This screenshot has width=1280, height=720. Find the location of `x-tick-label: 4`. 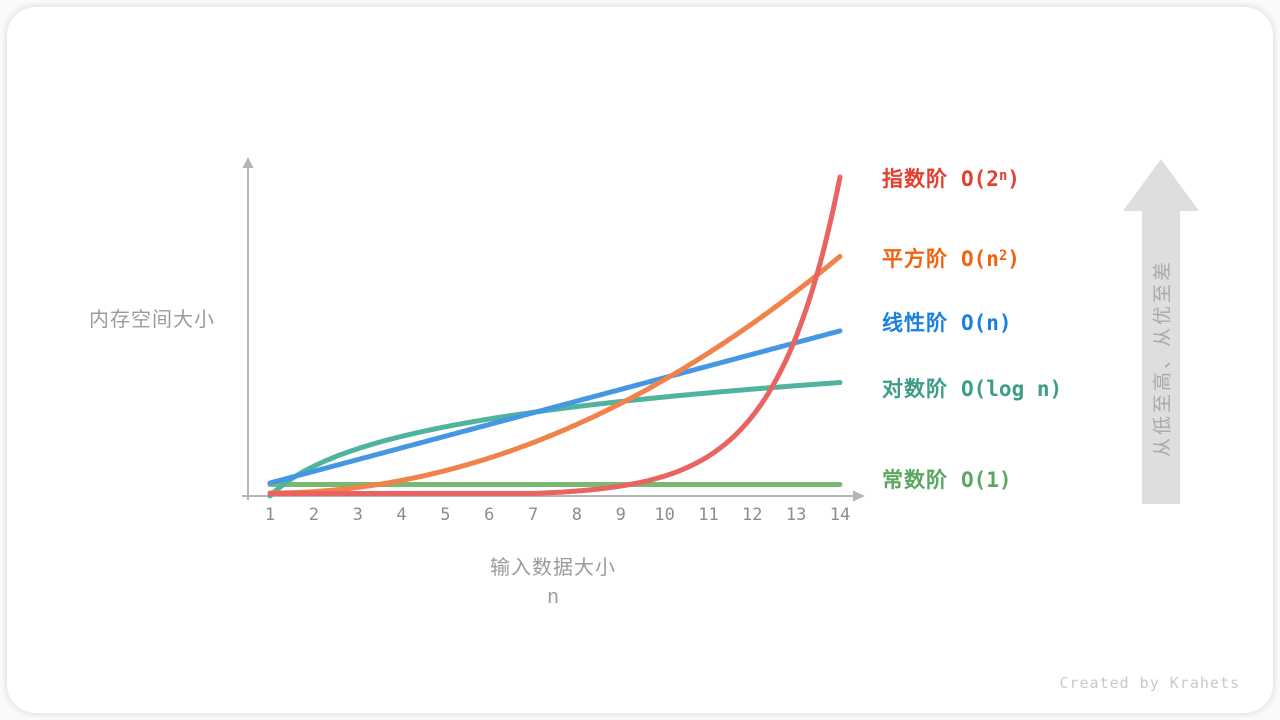

x-tick-label: 4 is located at coordinates (401, 515).